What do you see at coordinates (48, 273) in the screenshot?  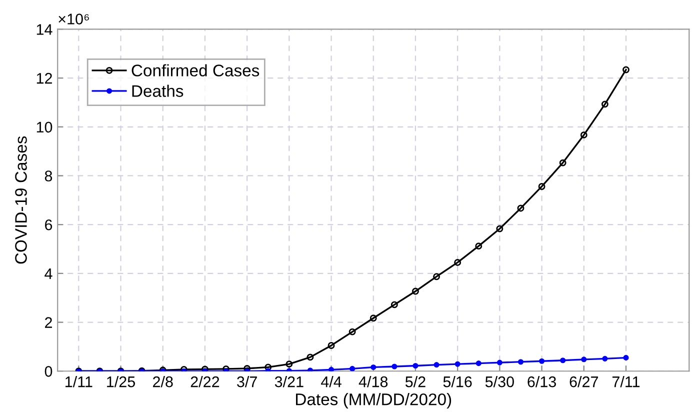 I see `y-tick-label: 4` at bounding box center [48, 273].